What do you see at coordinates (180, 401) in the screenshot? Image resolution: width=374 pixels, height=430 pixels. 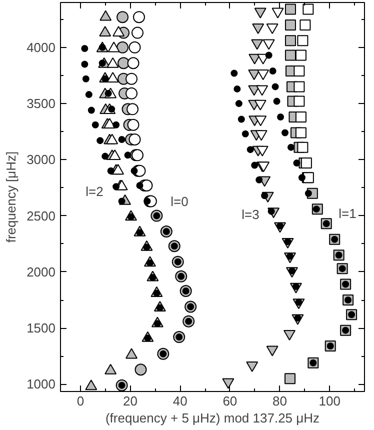 I see `x-tick-label: 40` at bounding box center [180, 401].